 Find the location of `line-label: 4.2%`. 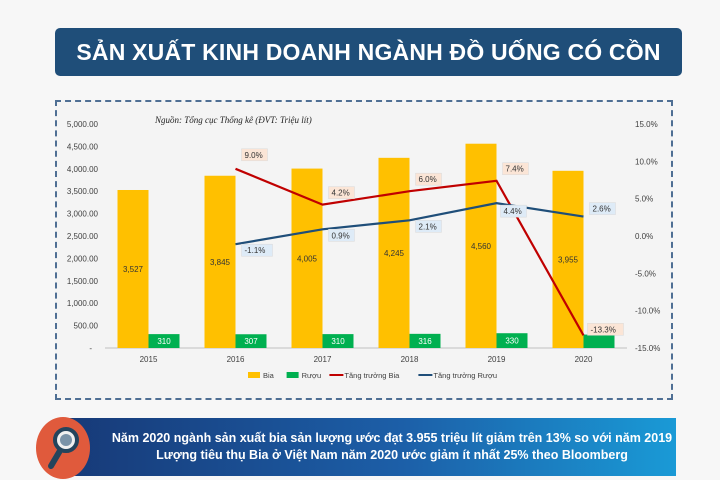

line-label: 4.2% is located at coordinates (341, 193).